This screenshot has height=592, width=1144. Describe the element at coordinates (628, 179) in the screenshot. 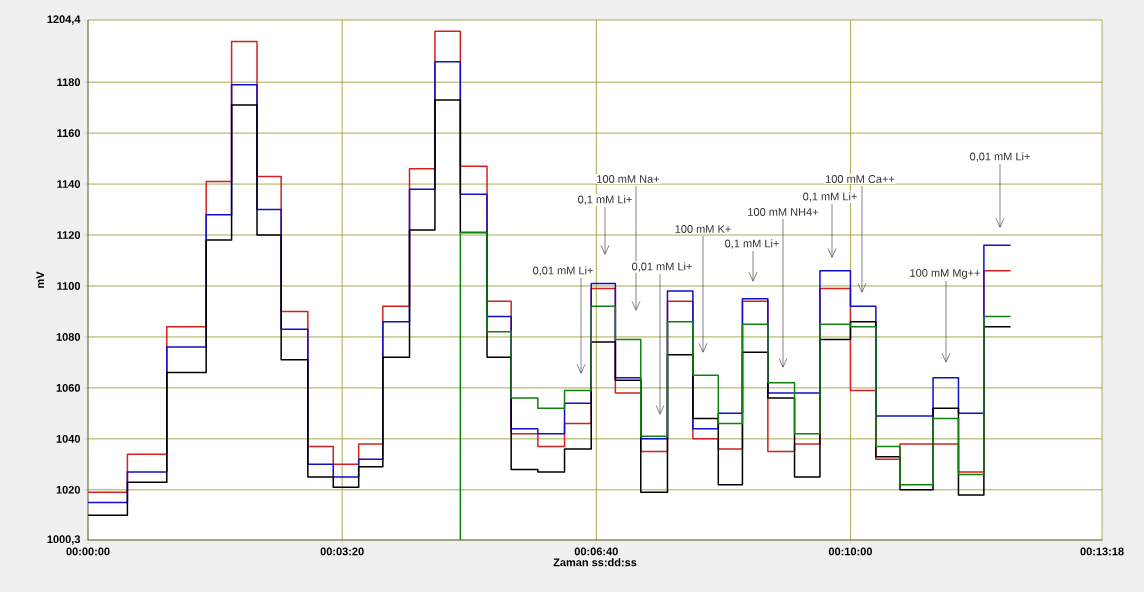

I see `annotation: 100 mM Na+` at that location.